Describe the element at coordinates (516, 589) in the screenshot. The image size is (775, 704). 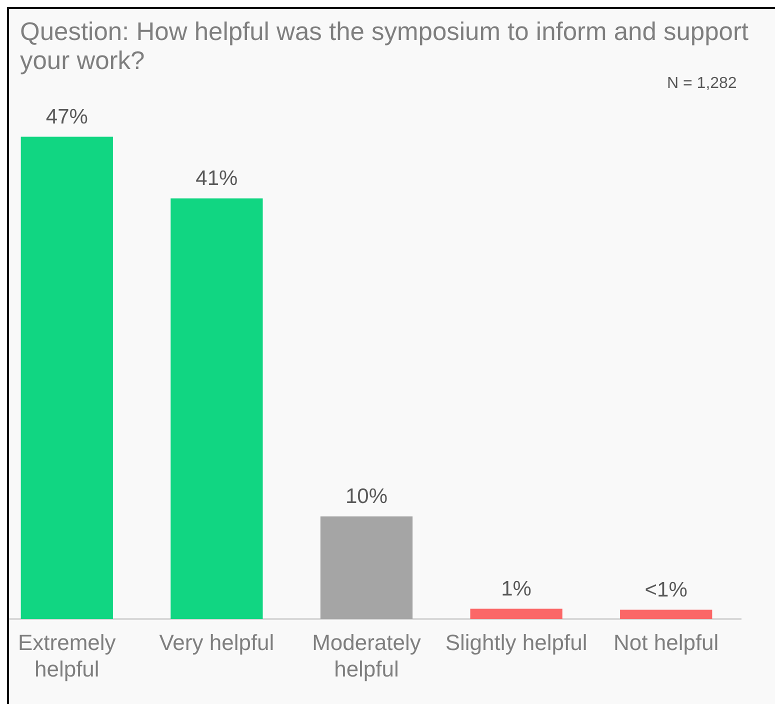
I see `data-label: 1%` at that location.